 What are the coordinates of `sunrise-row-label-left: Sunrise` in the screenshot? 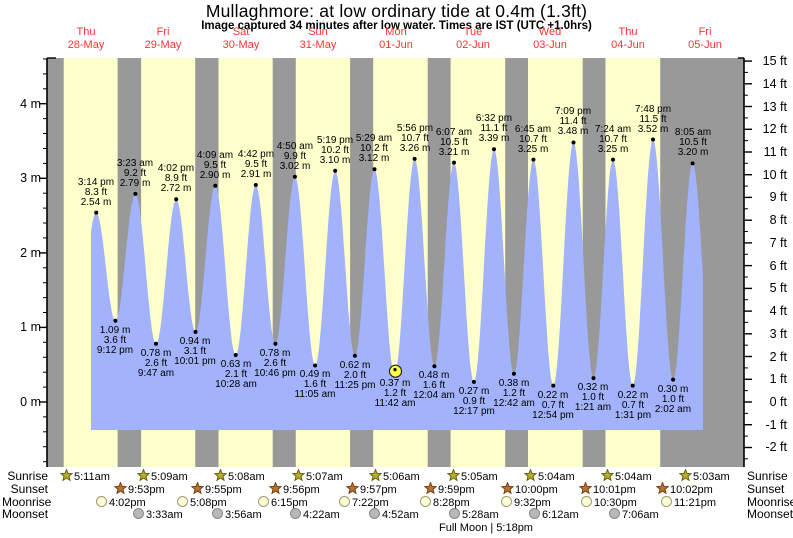 It's located at (27, 476).